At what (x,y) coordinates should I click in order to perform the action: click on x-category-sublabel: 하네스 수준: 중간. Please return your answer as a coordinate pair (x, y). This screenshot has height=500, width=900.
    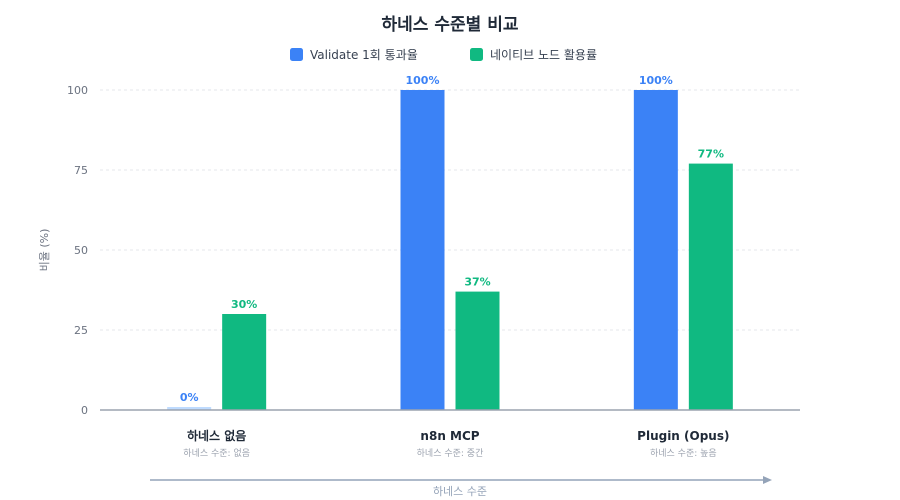
    Looking at the image, I should click on (450, 453).